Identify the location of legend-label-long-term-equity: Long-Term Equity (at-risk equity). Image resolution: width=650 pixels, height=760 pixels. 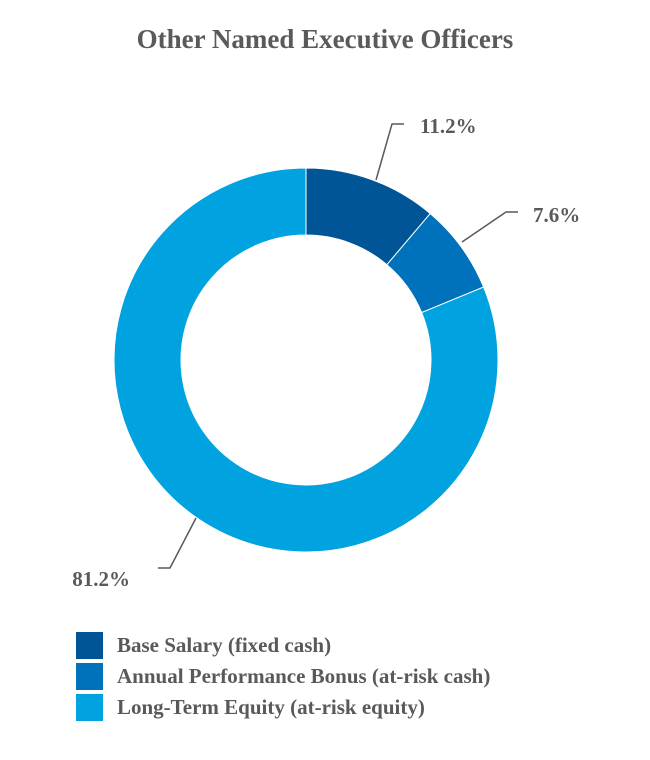
(271, 707).